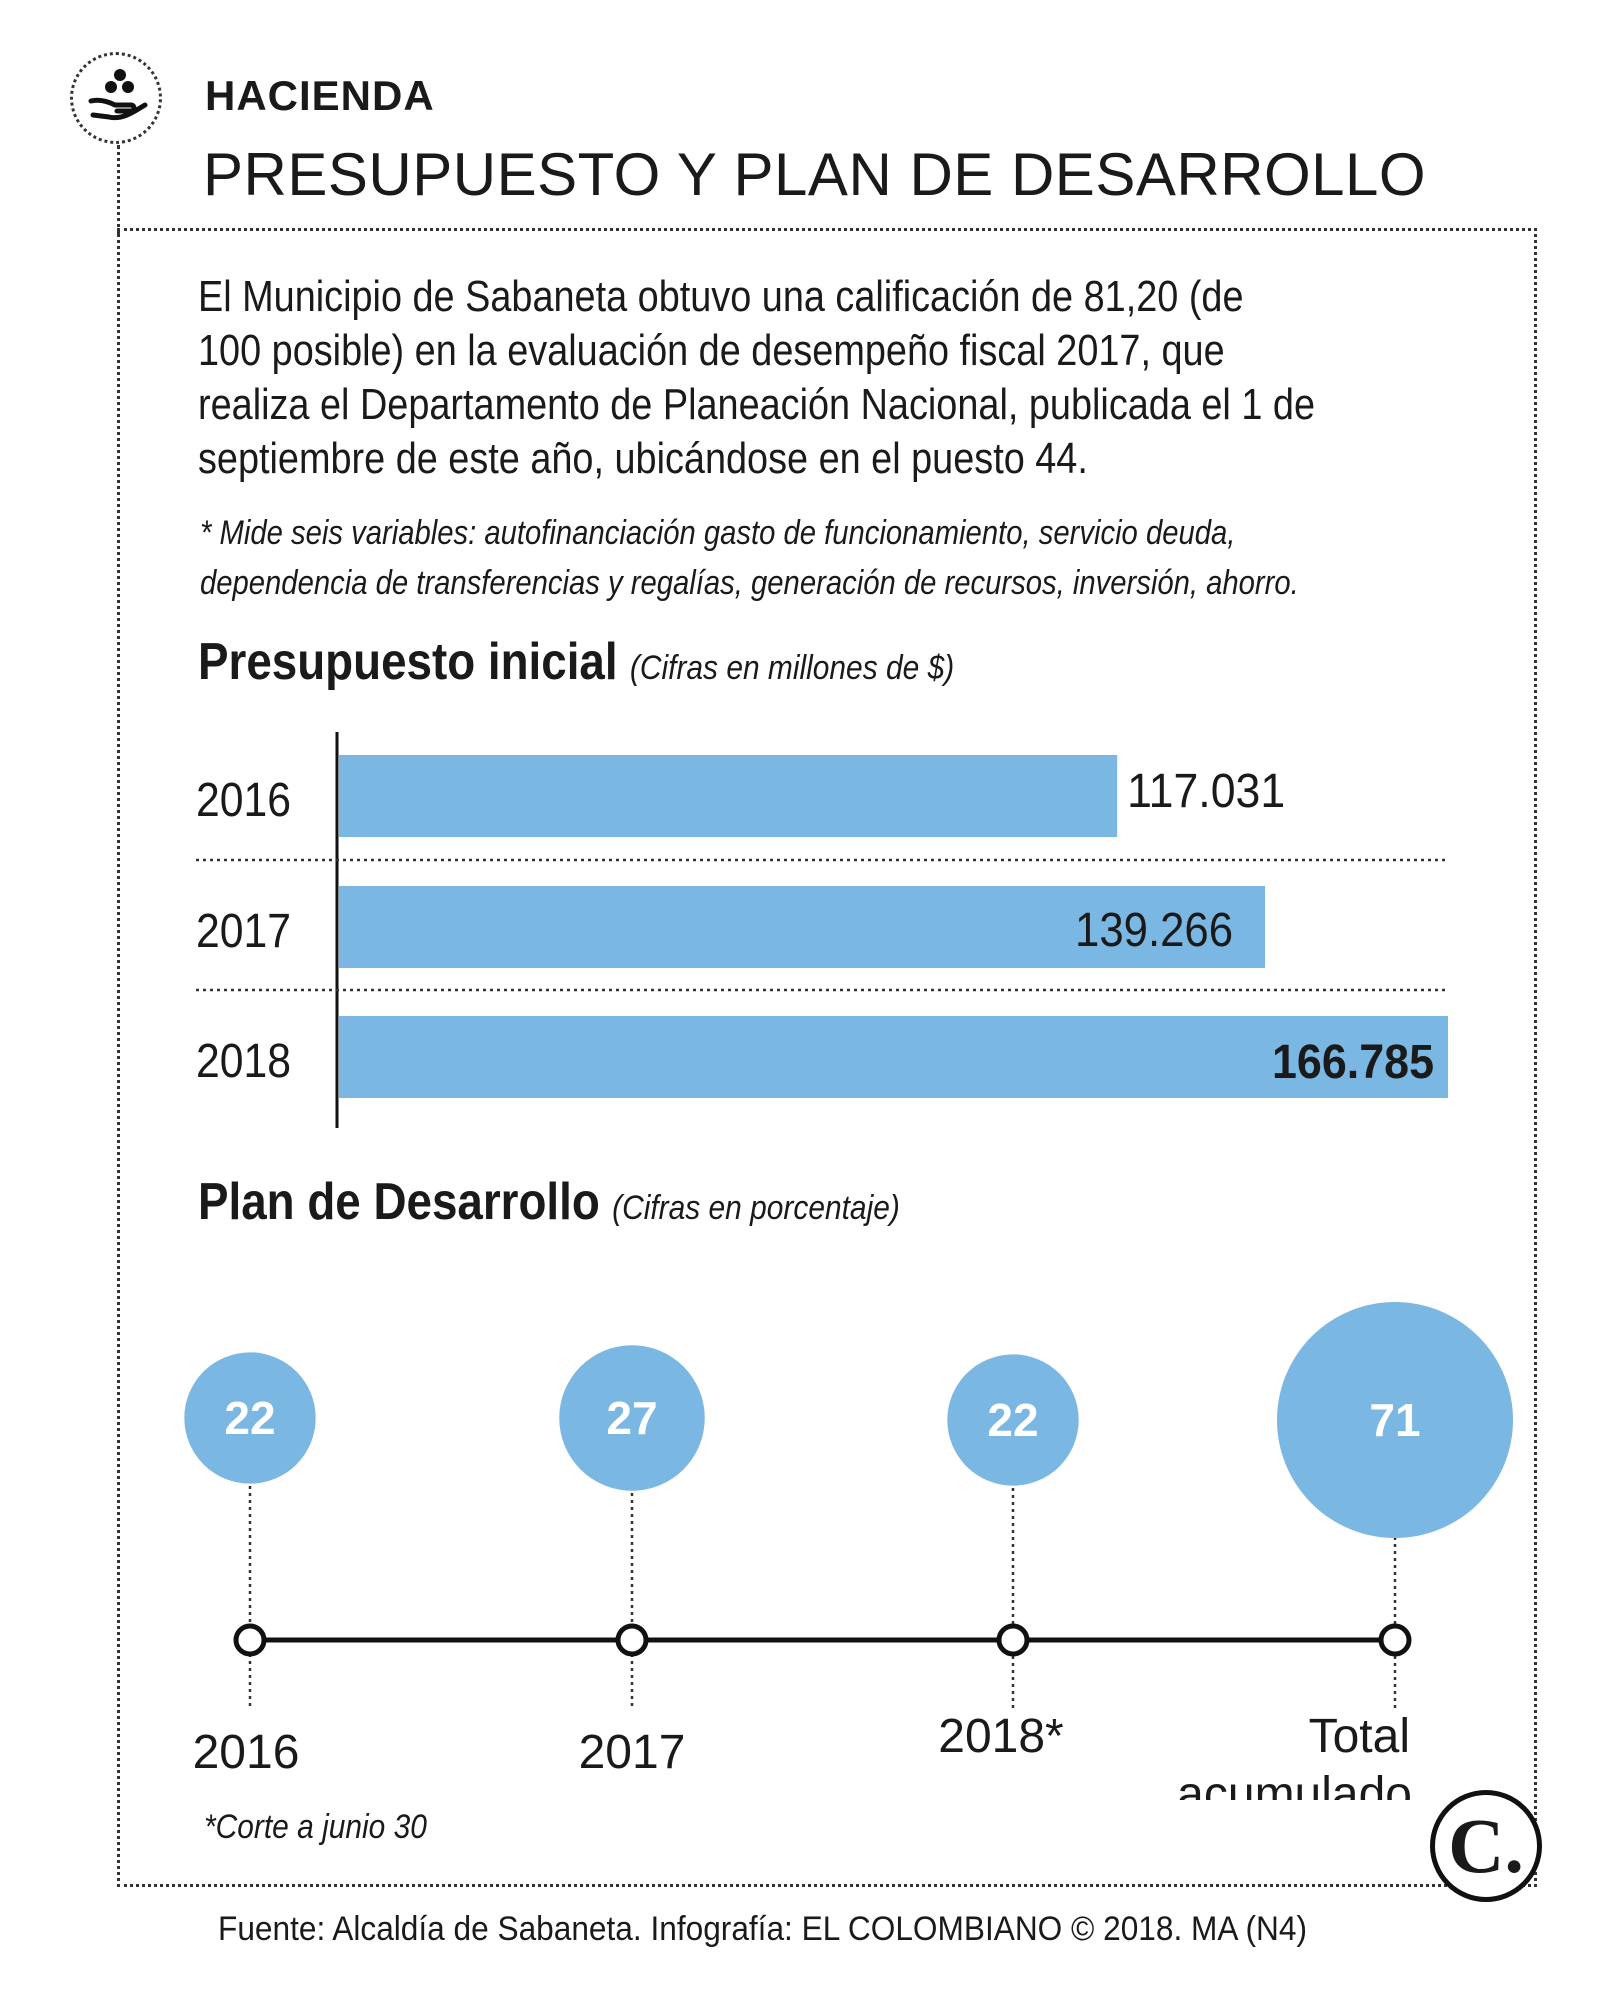  Describe the element at coordinates (815, 174) in the screenshot. I see `page-title: PRESUPUESTO Y PLAN DE DESARROLLO` at that location.